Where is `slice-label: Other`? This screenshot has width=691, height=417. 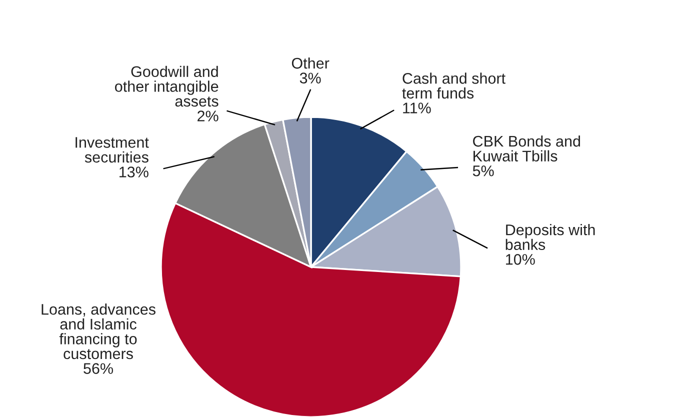
slice-label: Other is located at coordinates (311, 63).